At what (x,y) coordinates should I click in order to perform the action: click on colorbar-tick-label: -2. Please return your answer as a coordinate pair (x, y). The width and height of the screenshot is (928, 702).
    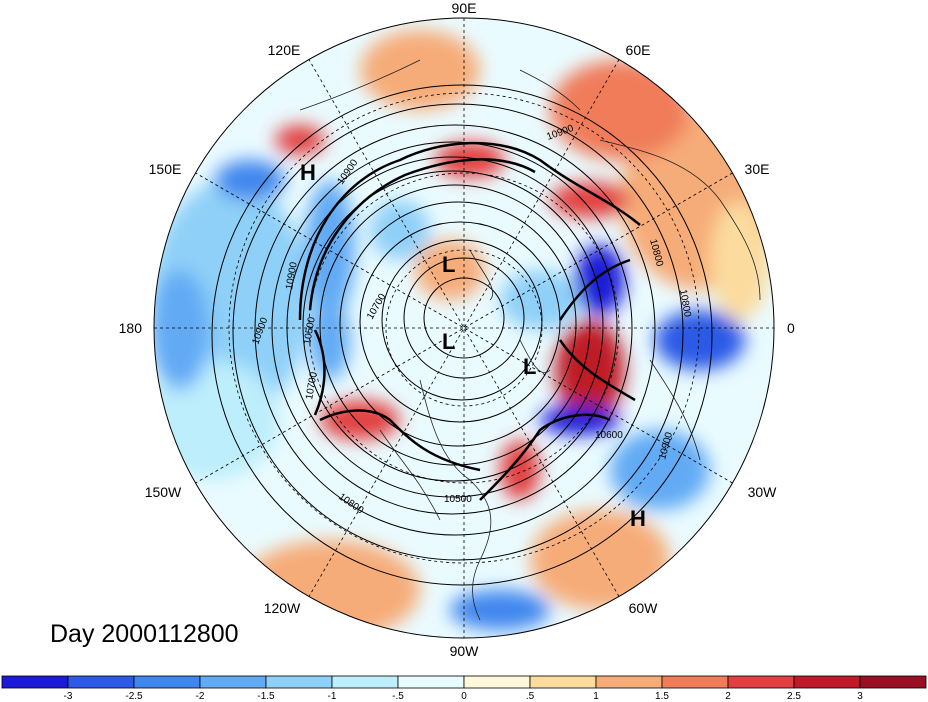
    Looking at the image, I should click on (200, 696).